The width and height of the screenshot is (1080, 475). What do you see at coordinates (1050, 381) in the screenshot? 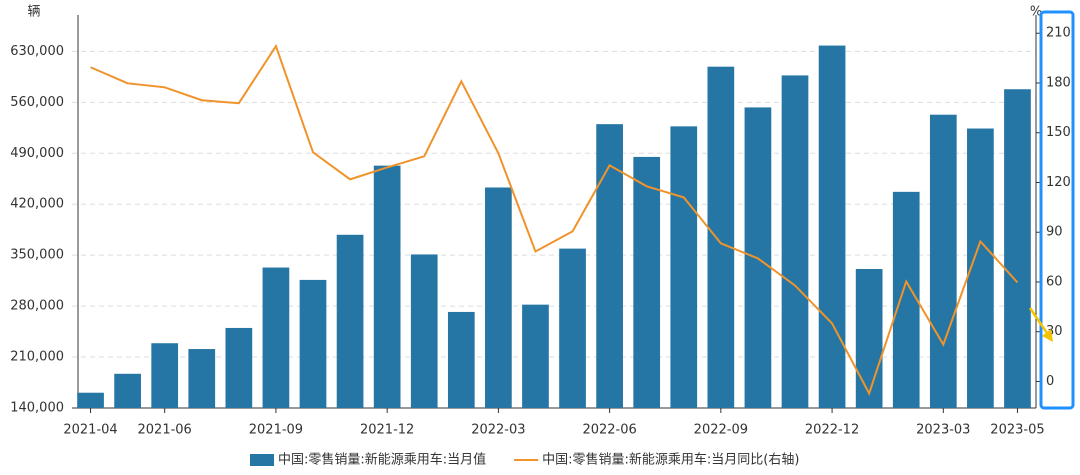
I see `y2-tick-label: 0` at bounding box center [1050, 381].